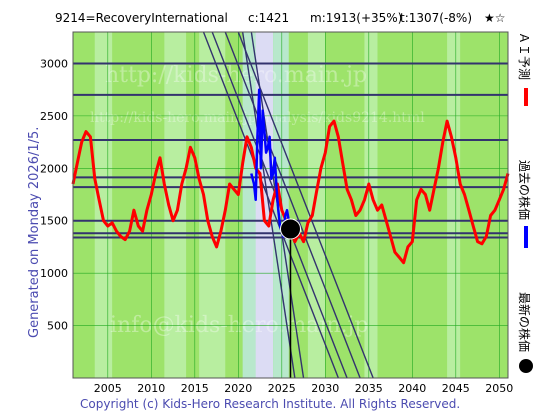  What do you see at coordinates (290, 229) in the screenshot?
I see `latest-price-point` at bounding box center [290, 229].